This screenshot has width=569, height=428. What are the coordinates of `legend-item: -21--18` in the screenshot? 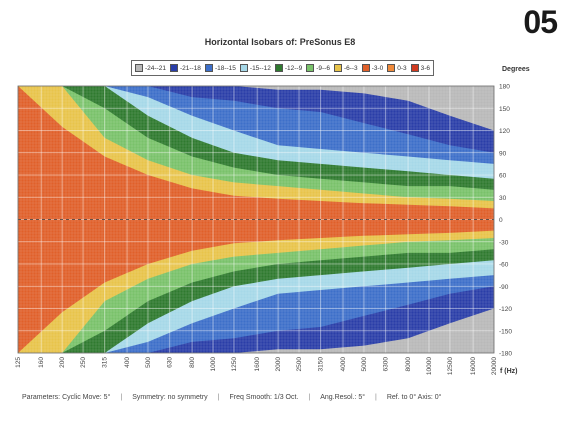 It's located at (185, 68).